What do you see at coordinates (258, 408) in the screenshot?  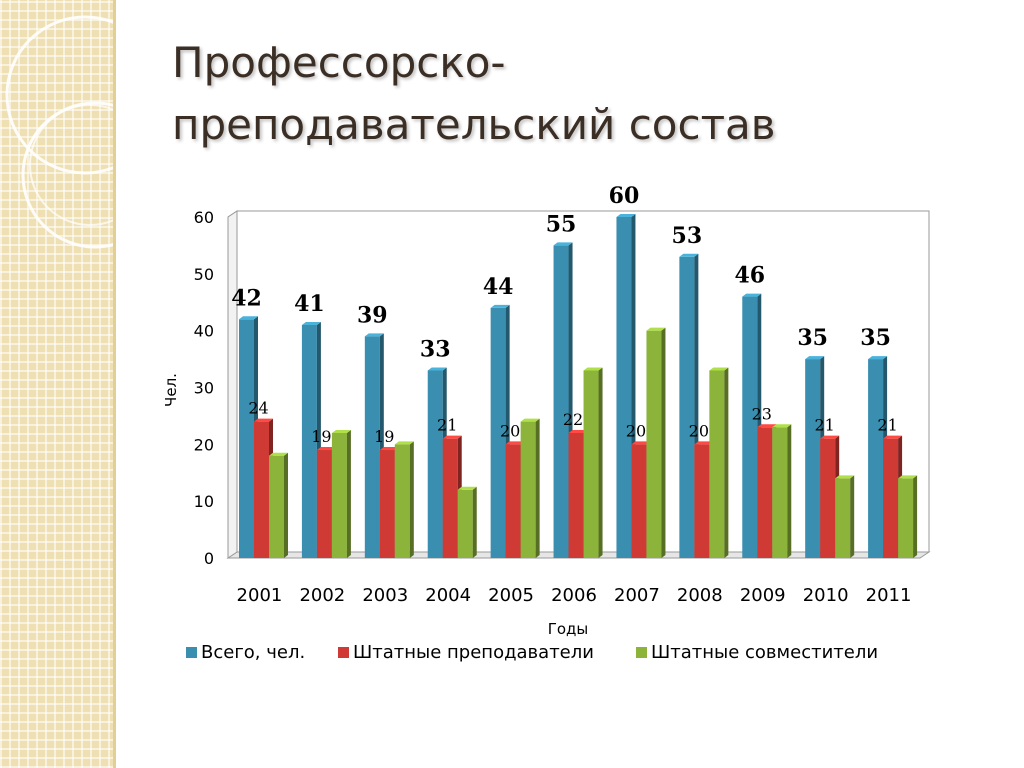 I see `data-label: 24` at bounding box center [258, 408].